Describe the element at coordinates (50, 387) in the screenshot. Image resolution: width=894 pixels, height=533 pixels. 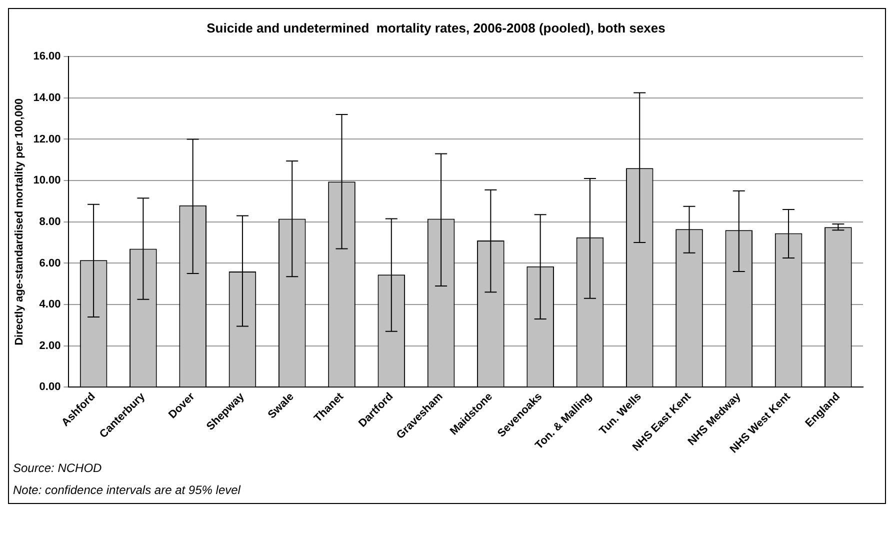
I see `y-tick-label: 0.00` at that location.